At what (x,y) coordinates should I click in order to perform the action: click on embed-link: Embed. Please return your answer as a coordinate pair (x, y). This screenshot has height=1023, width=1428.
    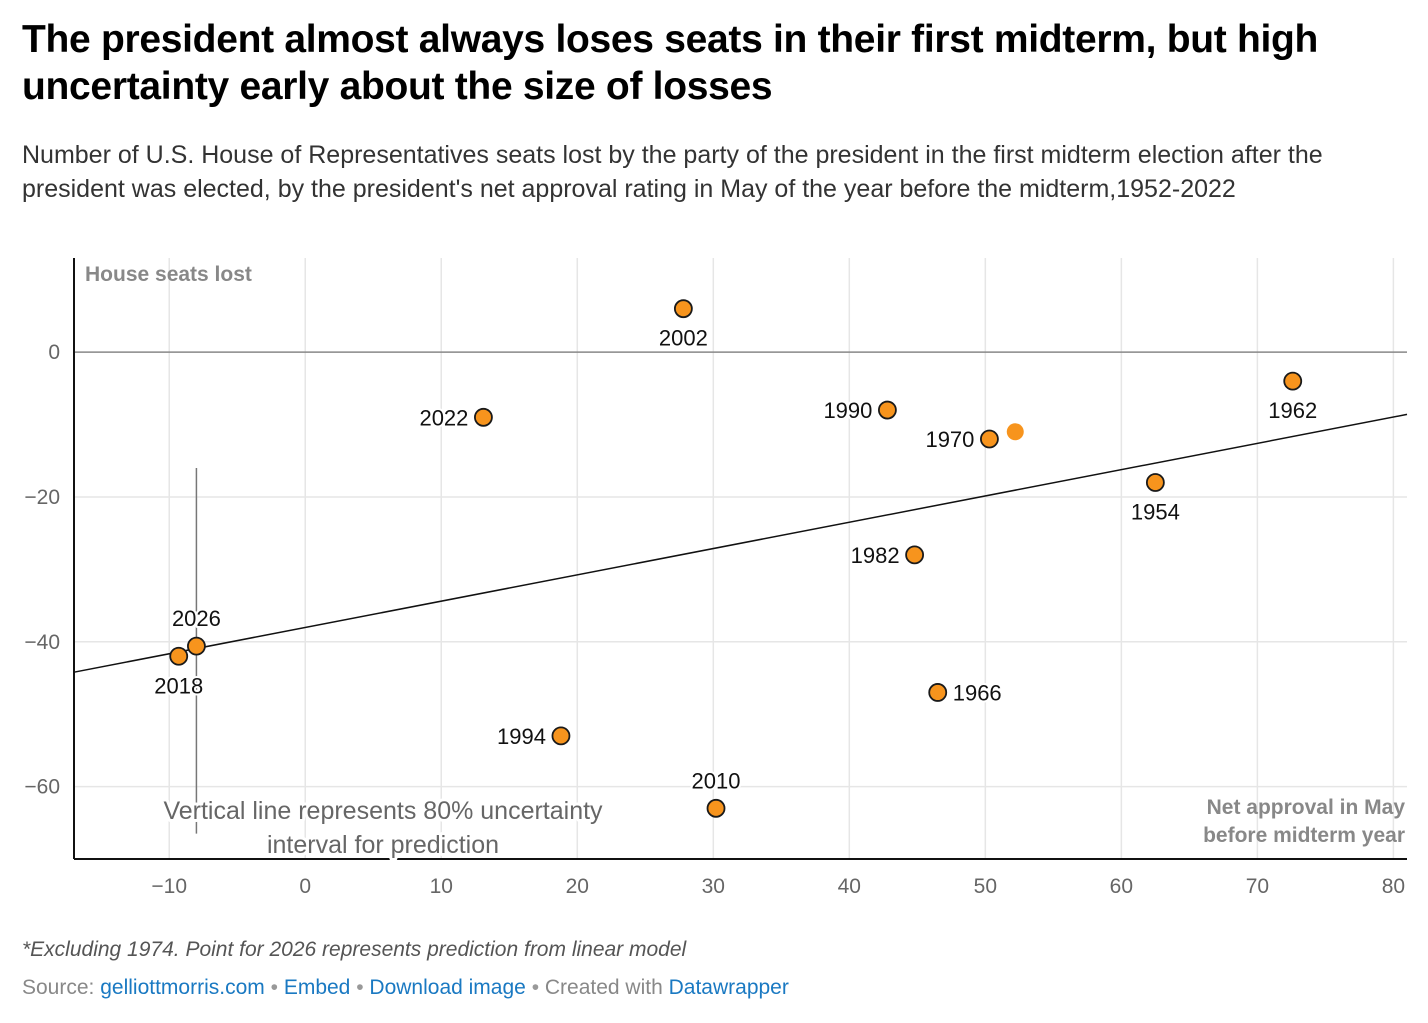
    Looking at the image, I should click on (317, 987).